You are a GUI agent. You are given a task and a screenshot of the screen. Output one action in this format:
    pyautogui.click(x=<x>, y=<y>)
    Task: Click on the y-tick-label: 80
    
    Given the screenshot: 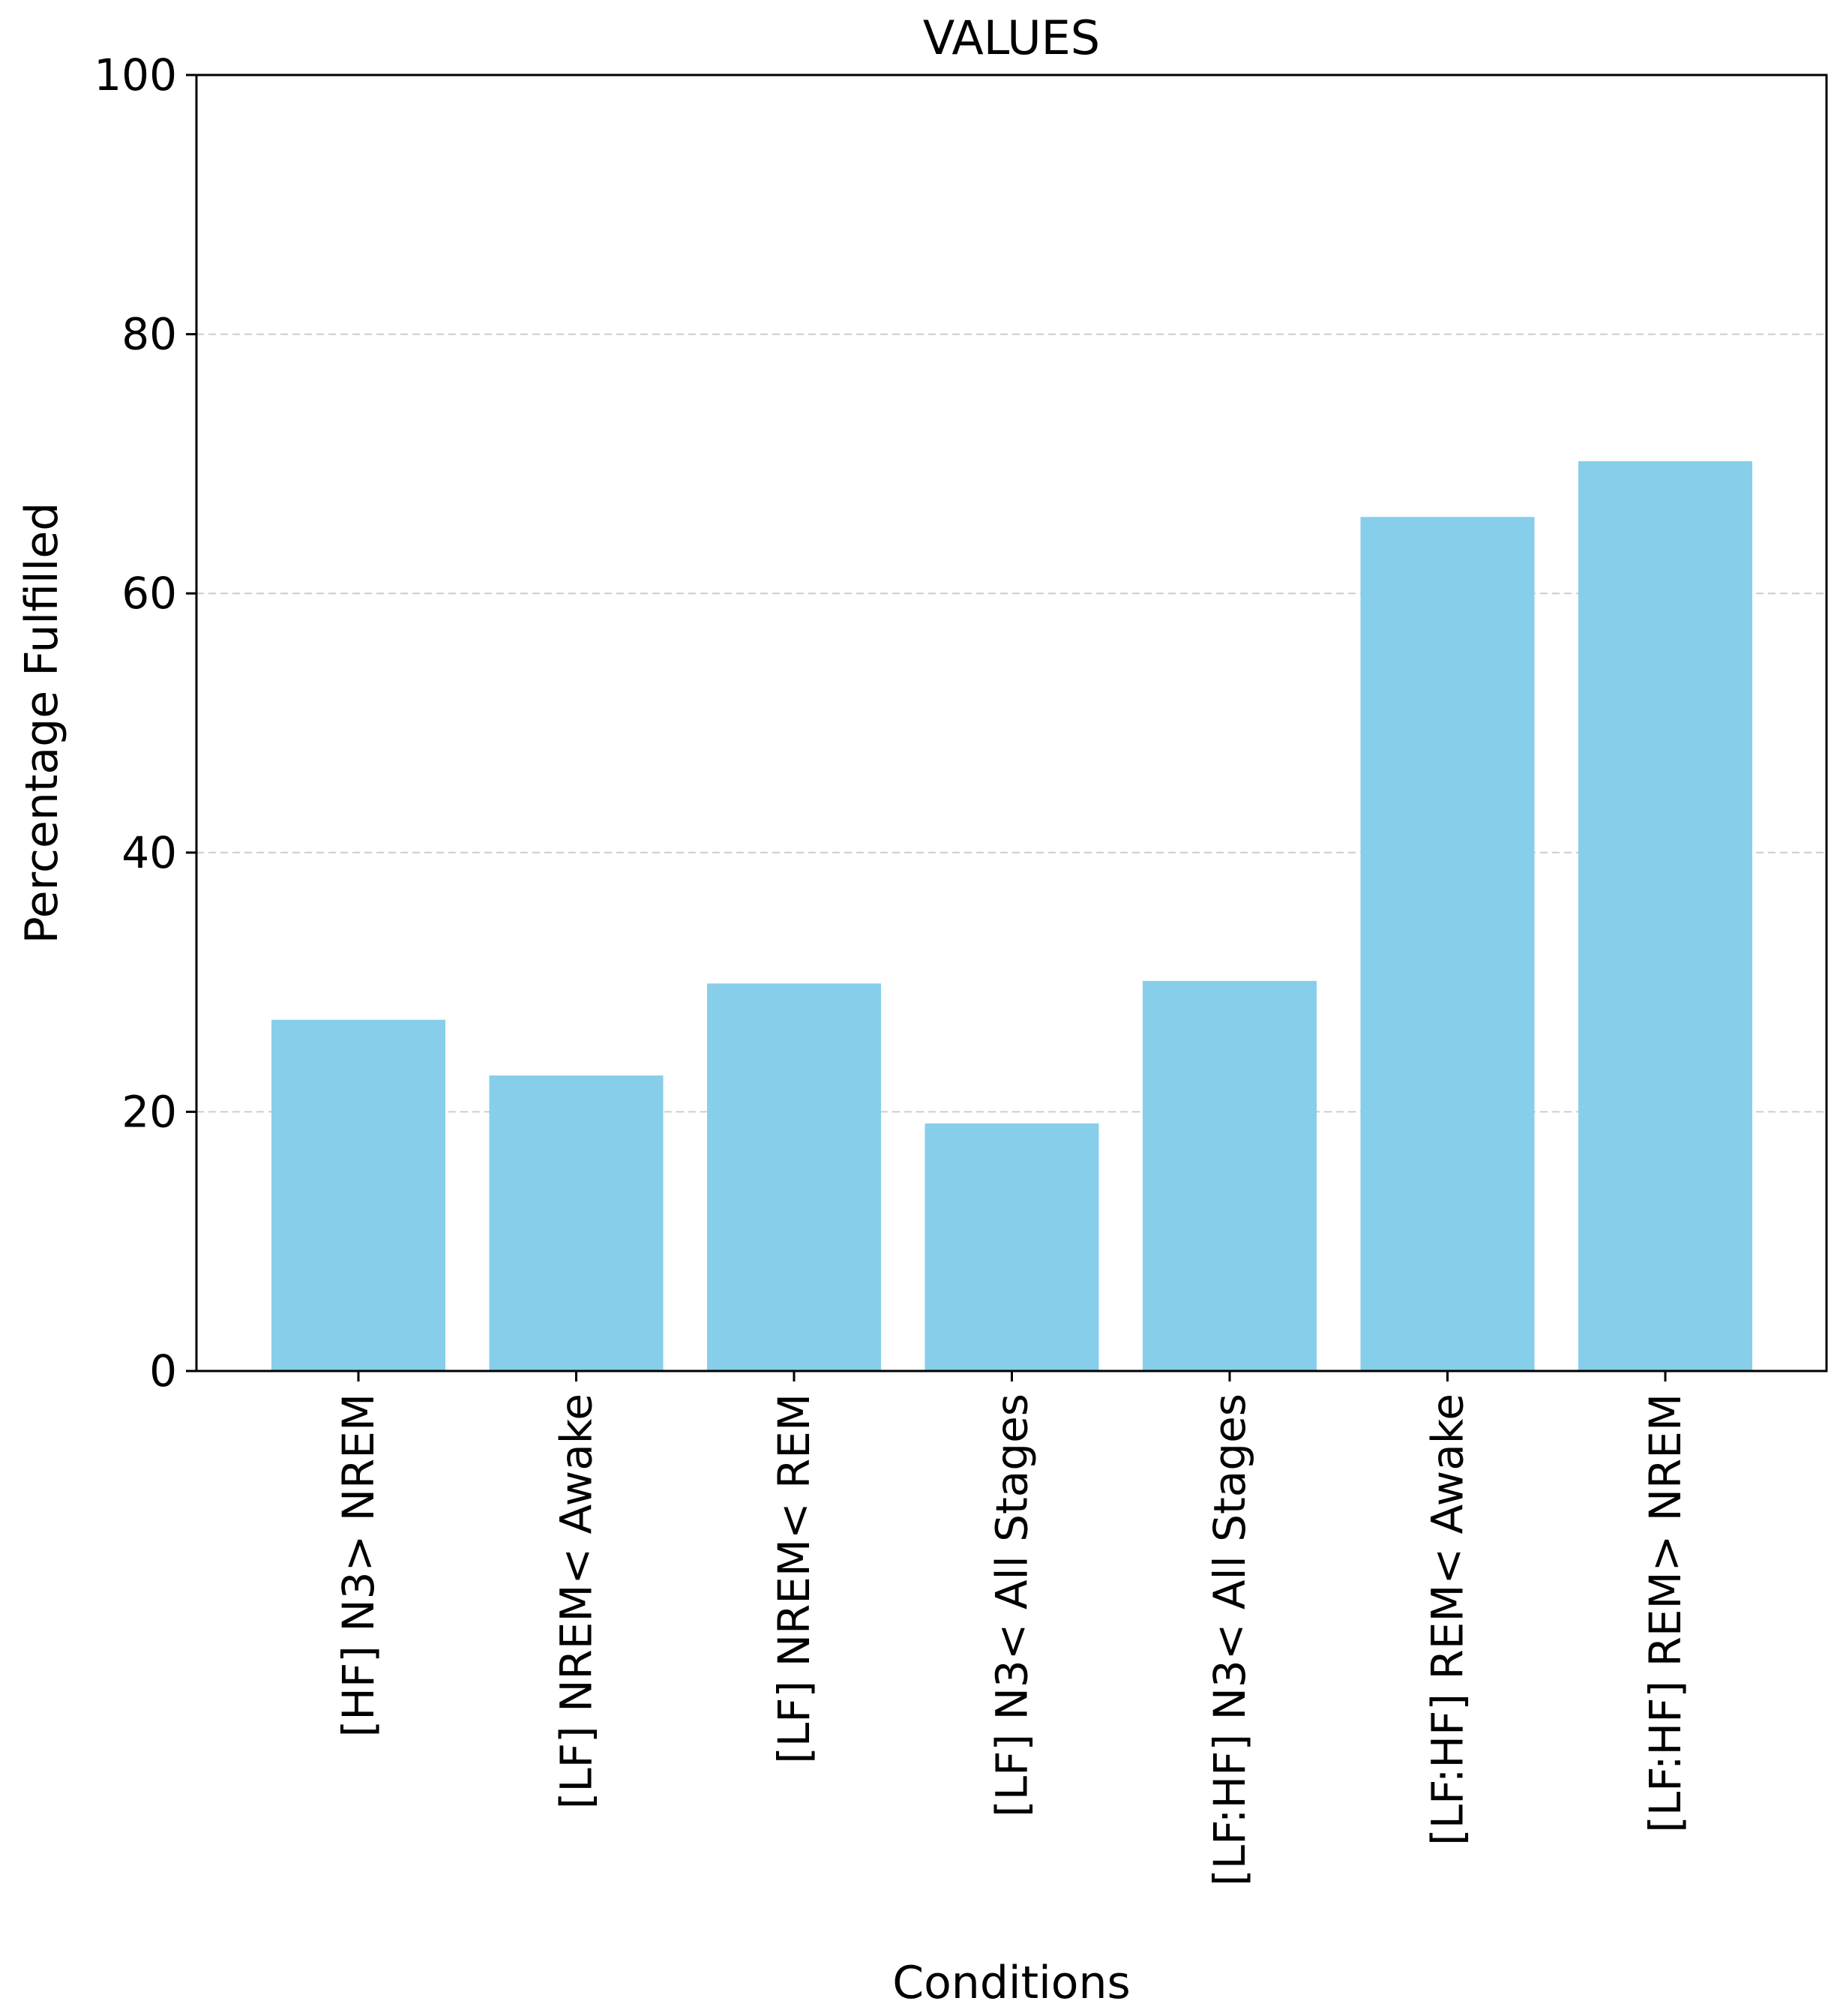 What is the action you would take?
    pyautogui.click(x=149, y=334)
    